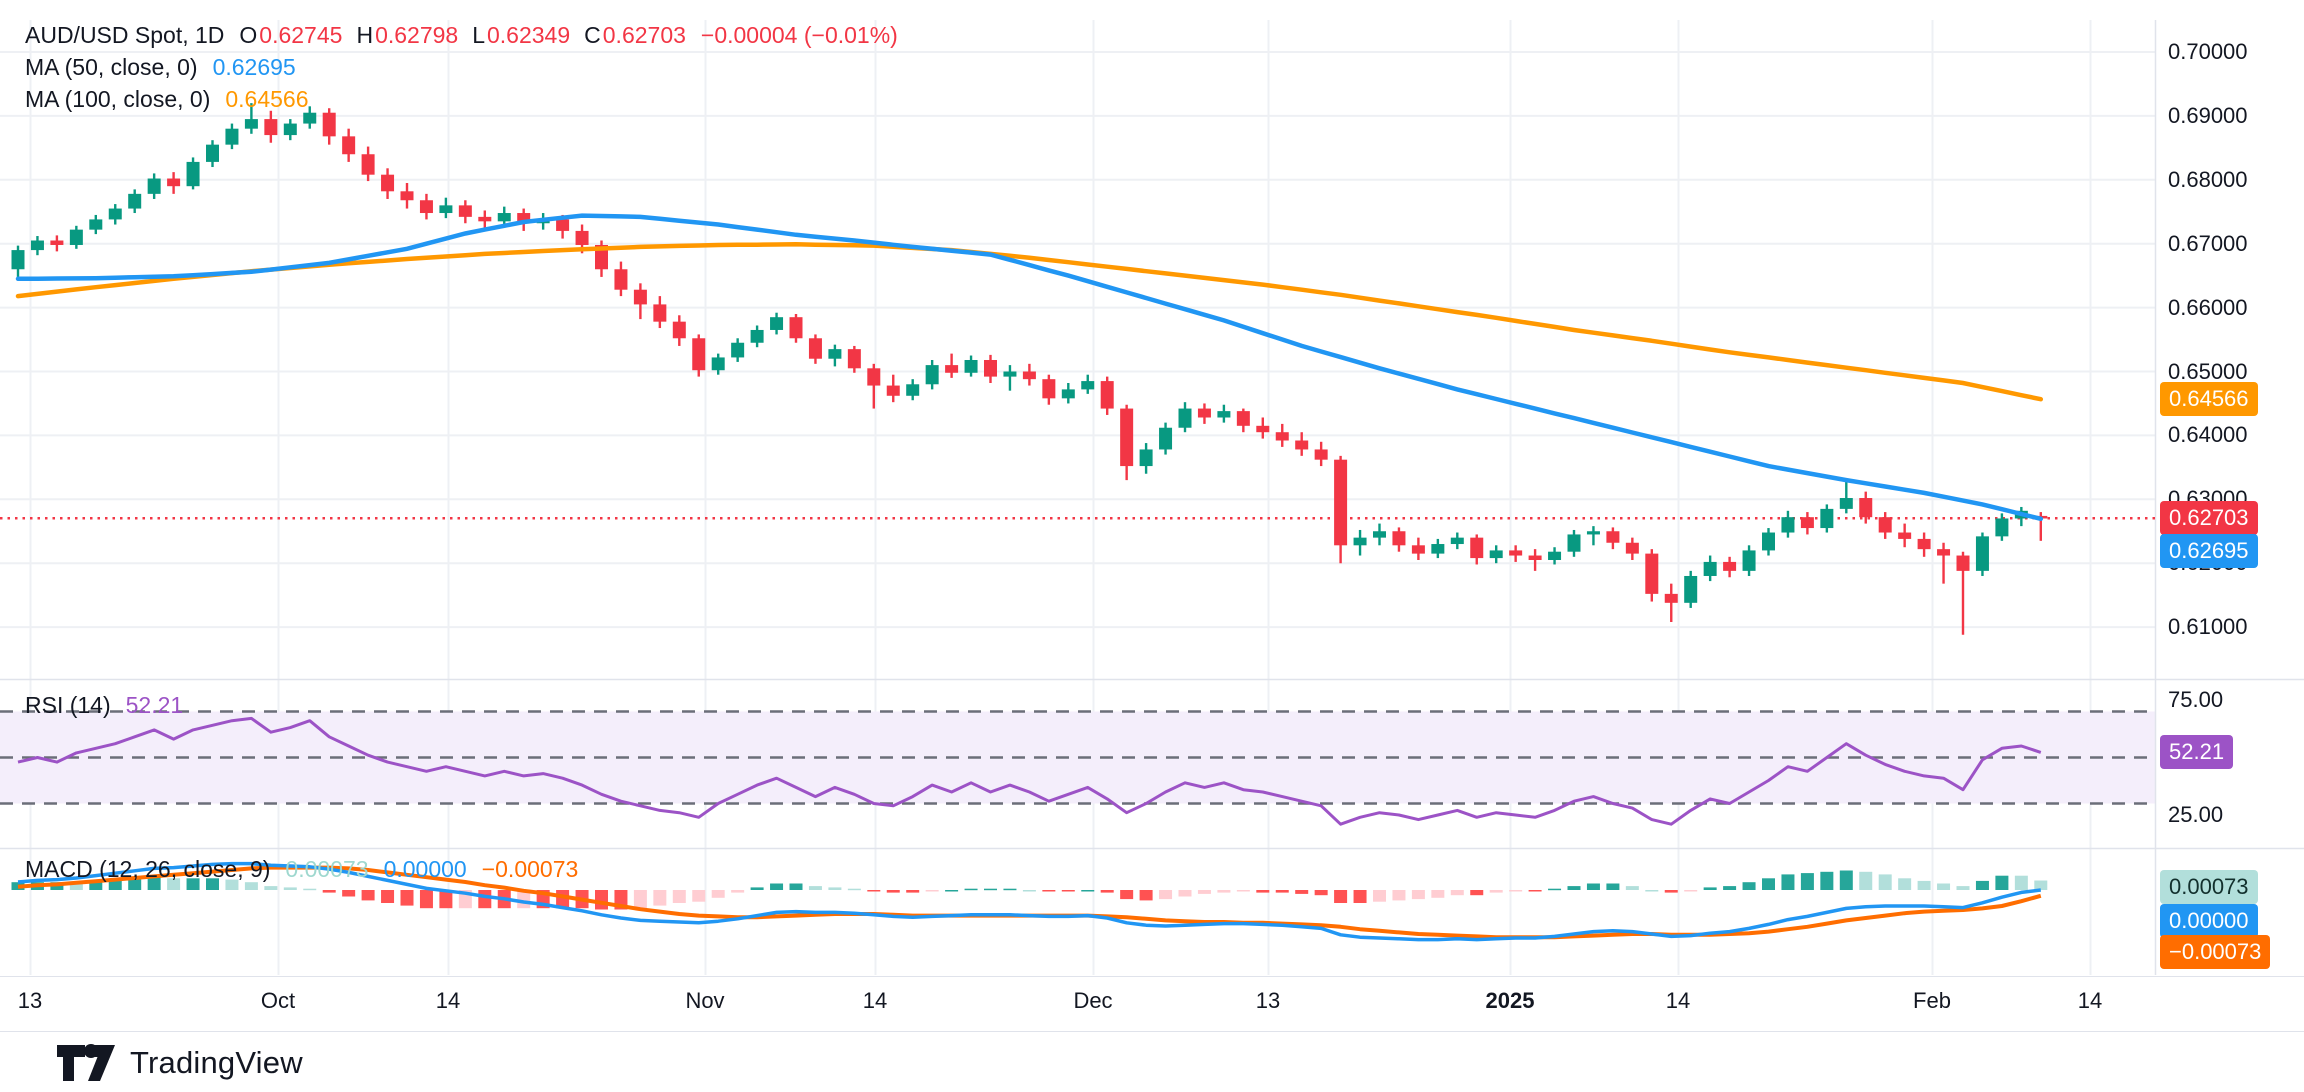 This screenshot has height=1092, width=2304. What do you see at coordinates (2208, 307) in the screenshot?
I see `price-tick-label: 0.66000` at bounding box center [2208, 307].